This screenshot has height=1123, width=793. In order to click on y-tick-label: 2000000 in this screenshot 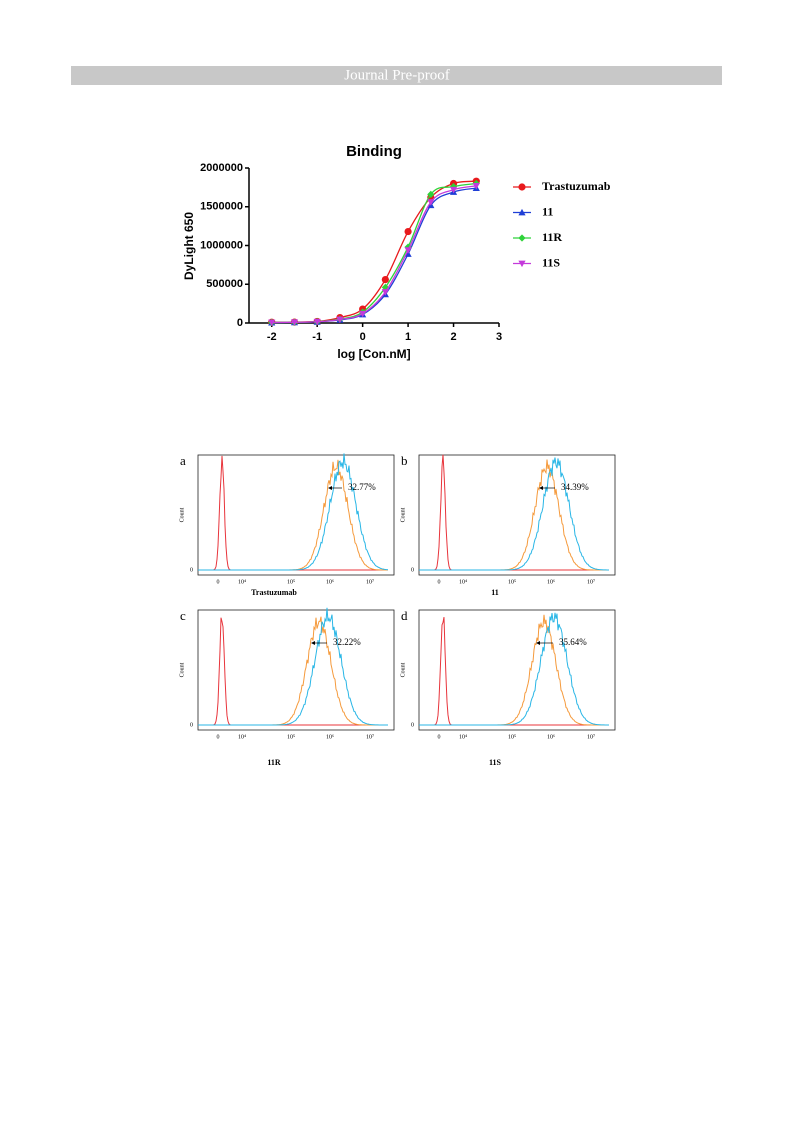, I will do `click(221, 168)`.